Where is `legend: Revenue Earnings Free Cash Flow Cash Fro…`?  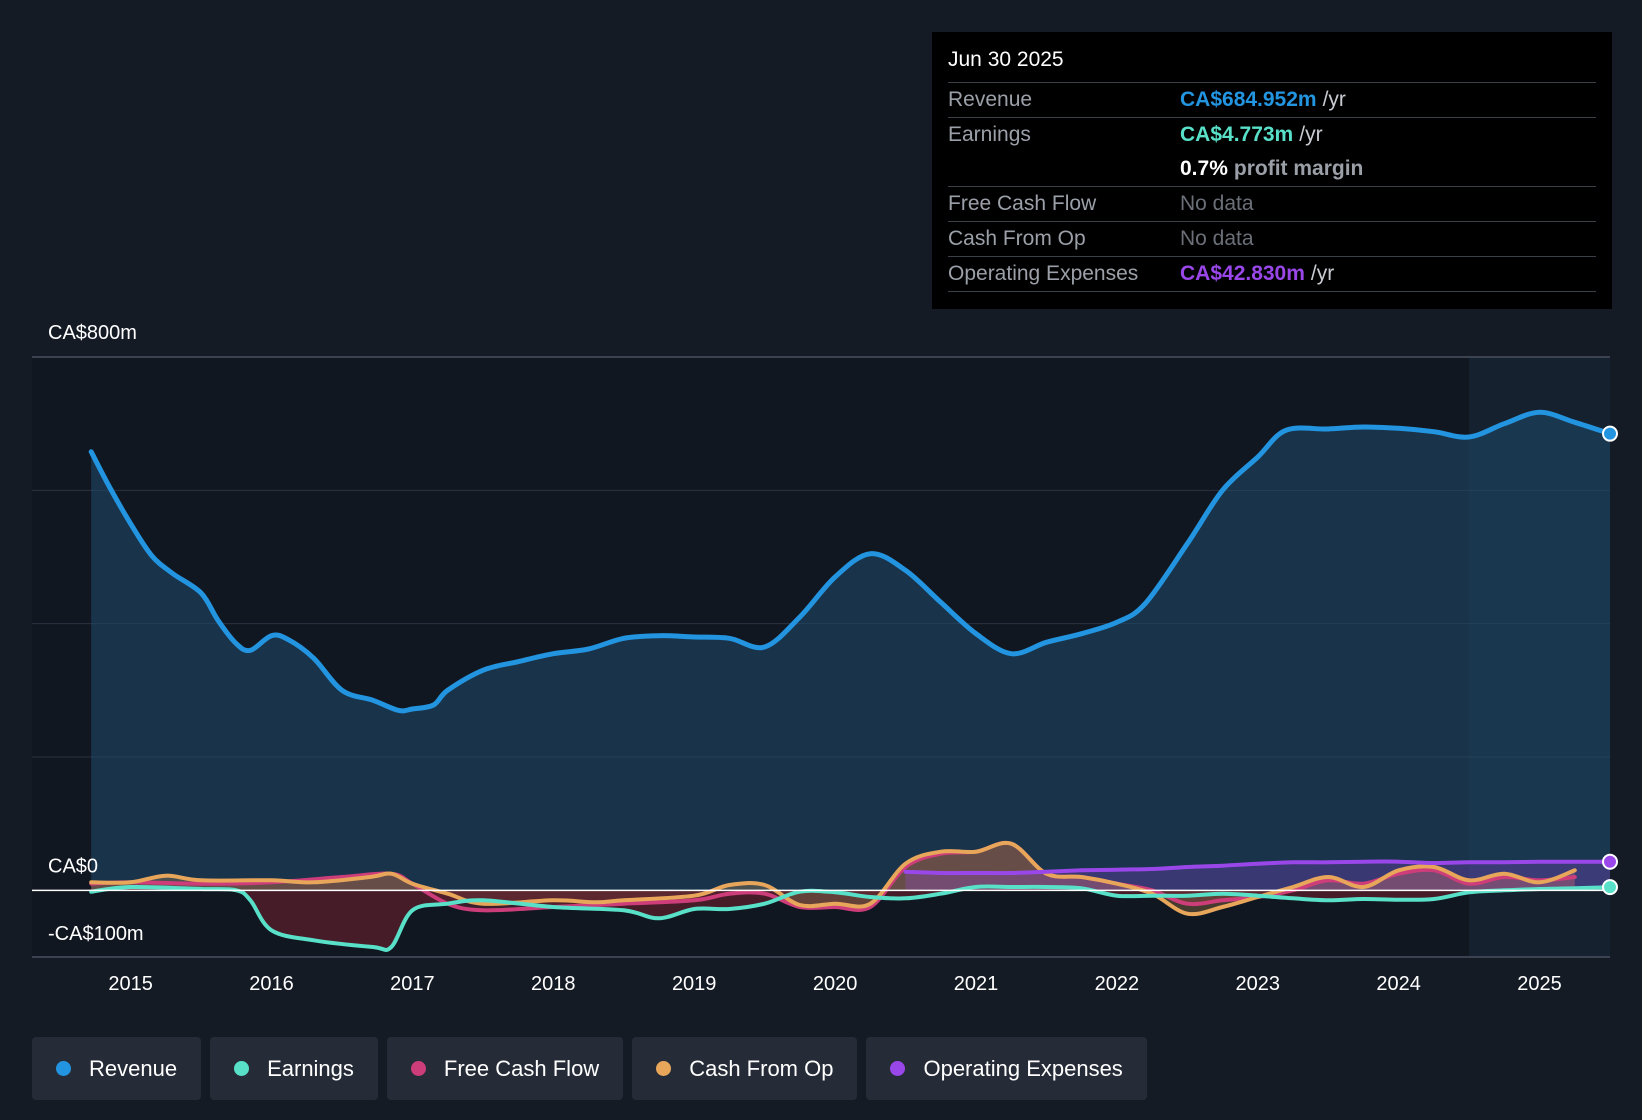 legend: Revenue Earnings Free Cash Flow Cash Fro… is located at coordinates (589, 1068).